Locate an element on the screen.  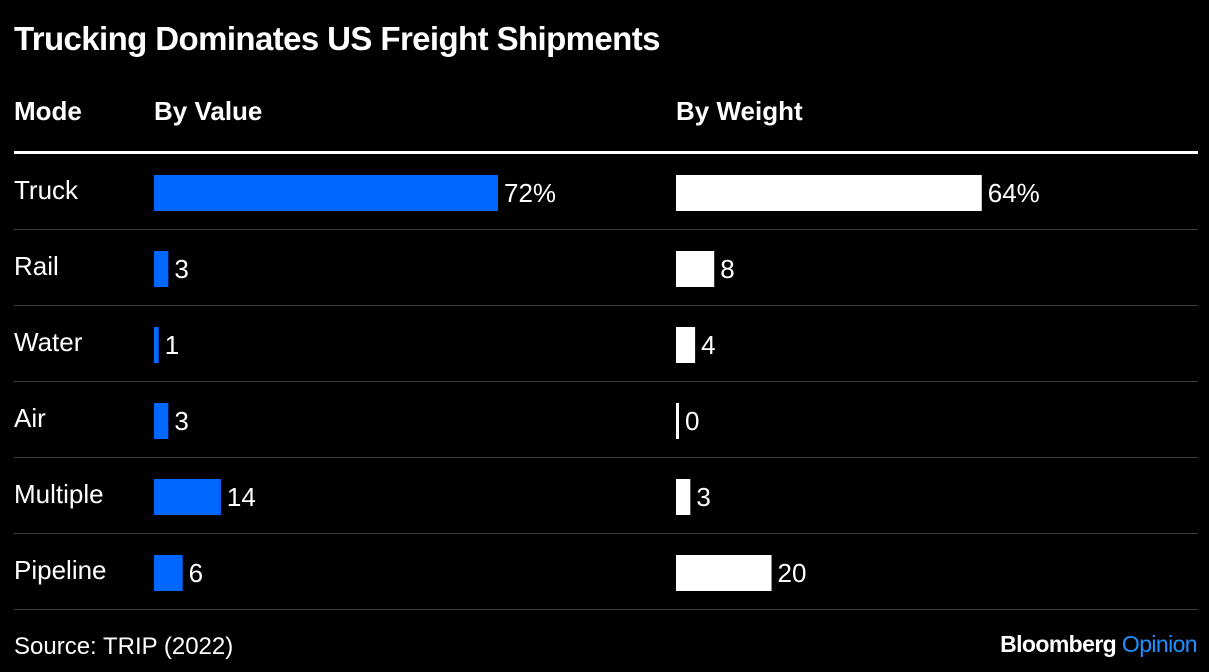
bar-by-value-pipeline is located at coordinates (168, 573).